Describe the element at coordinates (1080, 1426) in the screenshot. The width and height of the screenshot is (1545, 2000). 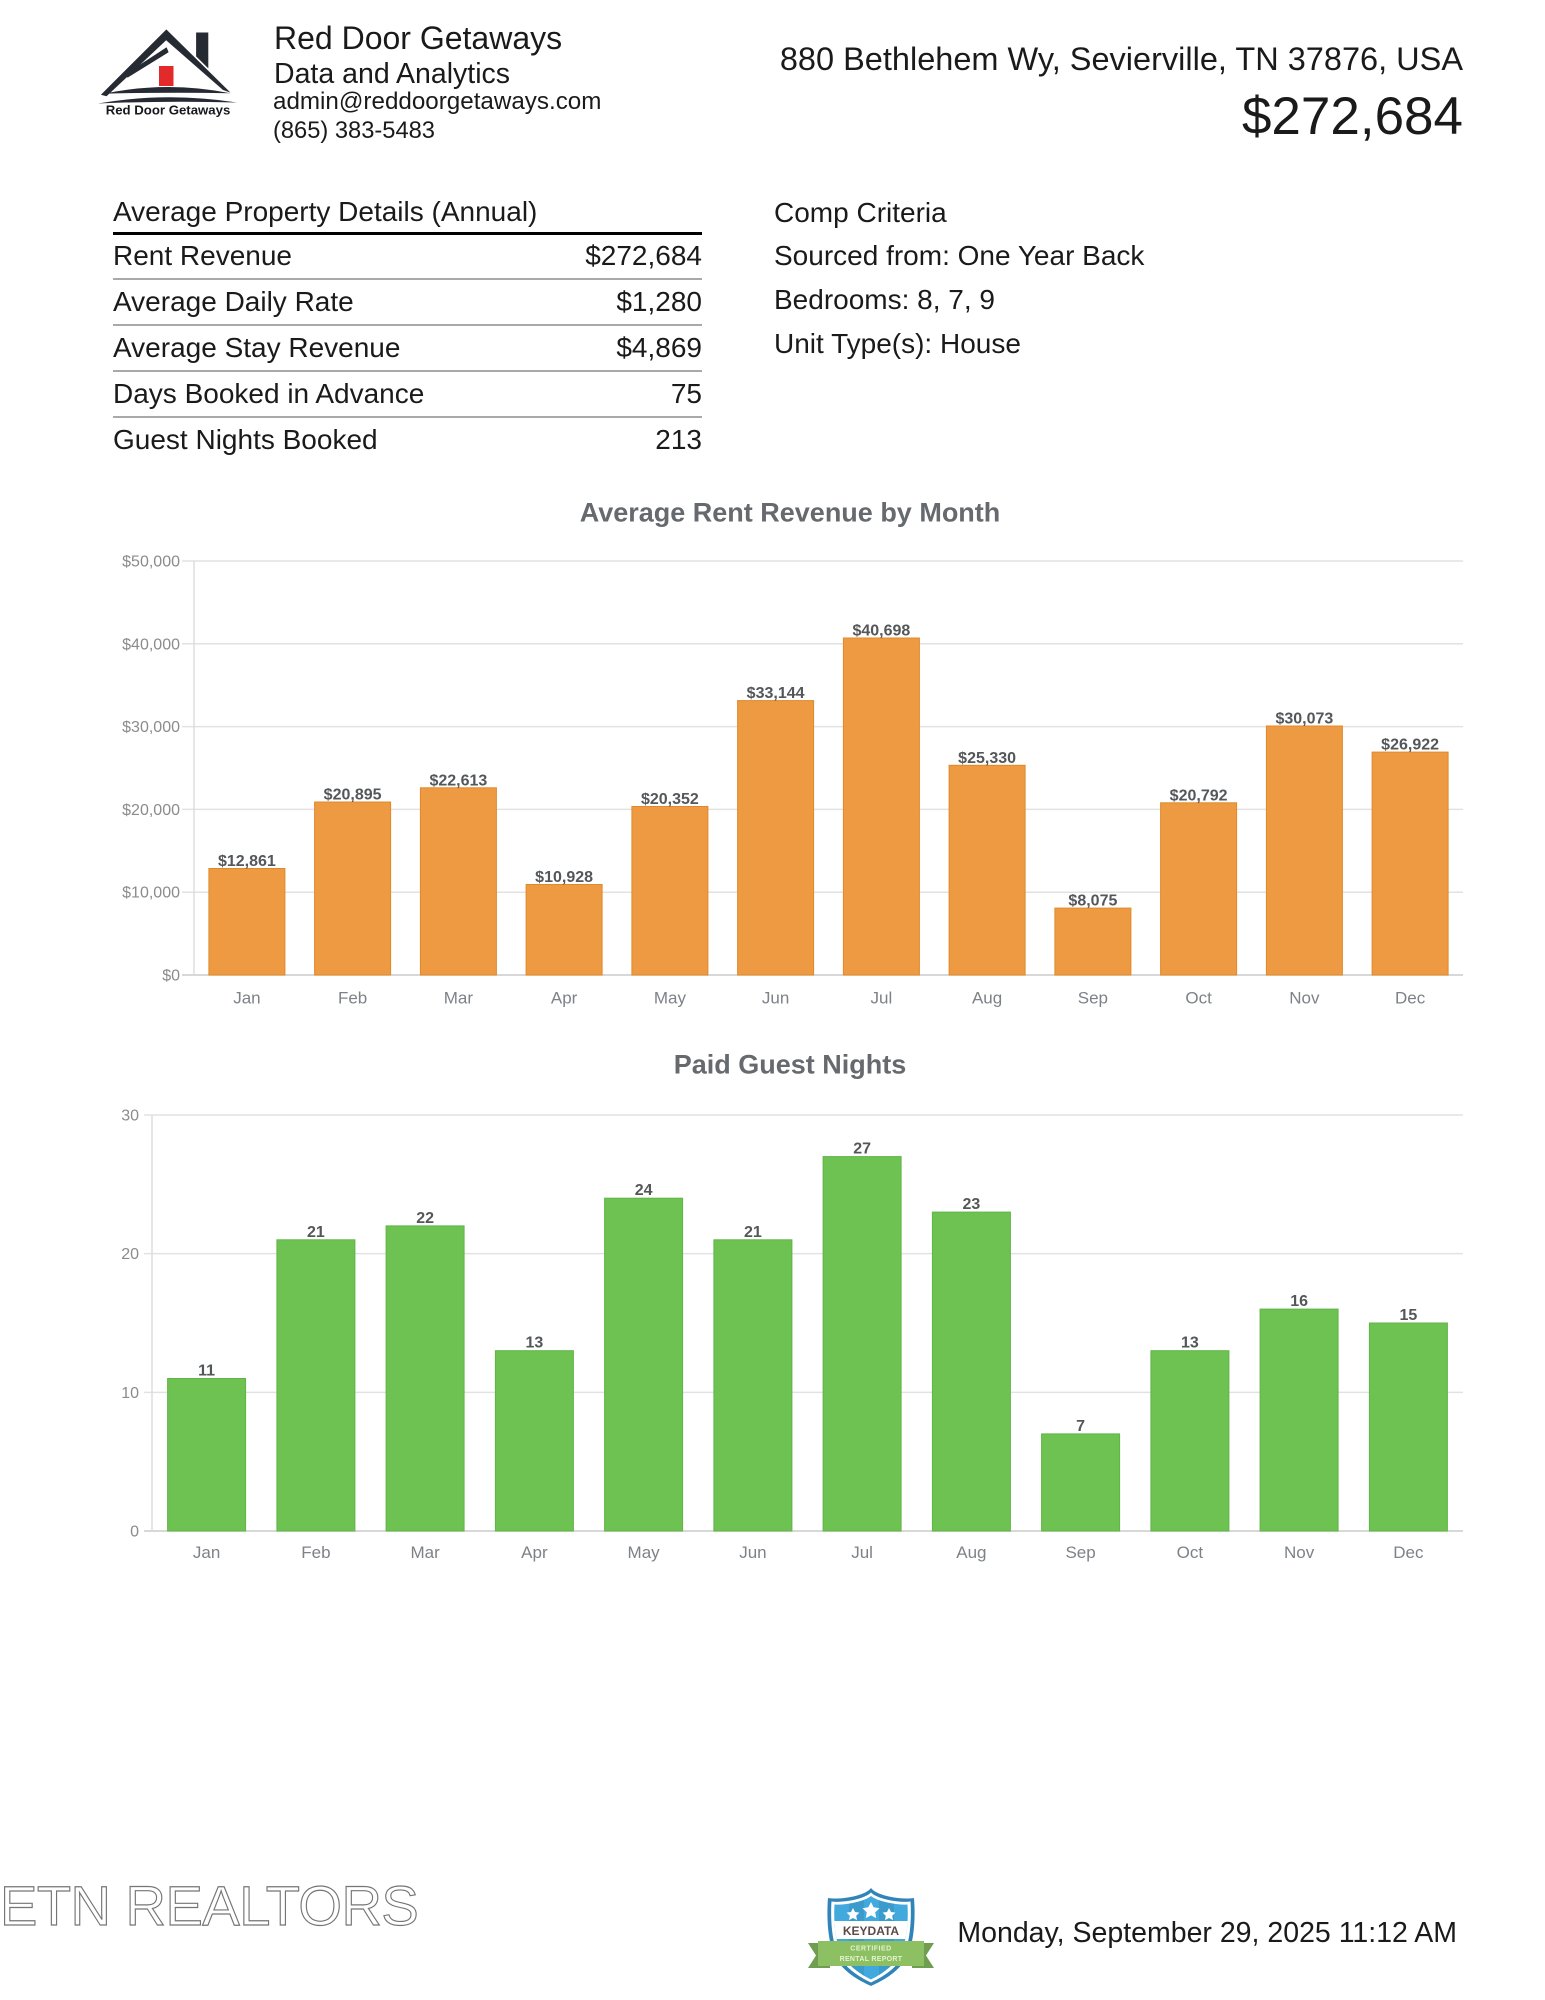
I see `svg-text: 7` at that location.